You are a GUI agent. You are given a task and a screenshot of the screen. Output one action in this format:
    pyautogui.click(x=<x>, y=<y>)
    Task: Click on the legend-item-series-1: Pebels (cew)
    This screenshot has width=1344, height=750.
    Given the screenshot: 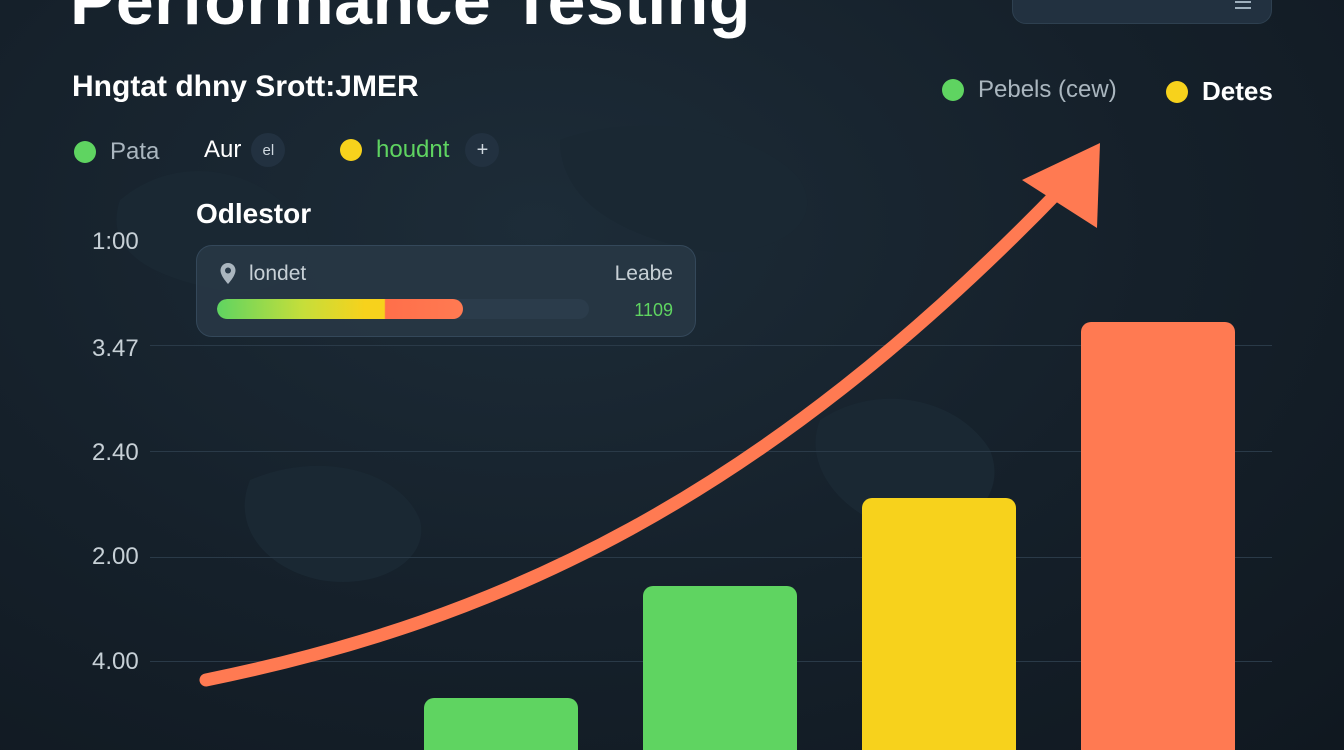 What is the action you would take?
    pyautogui.click(x=1029, y=90)
    